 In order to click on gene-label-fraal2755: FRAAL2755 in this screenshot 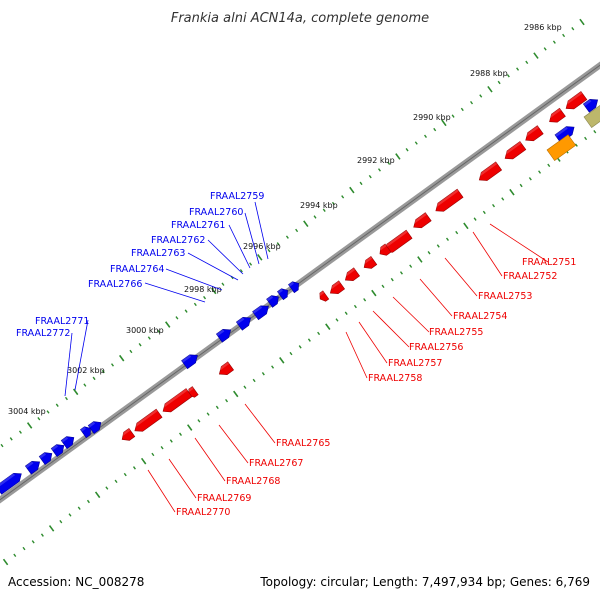, I will do `click(456, 332)`.